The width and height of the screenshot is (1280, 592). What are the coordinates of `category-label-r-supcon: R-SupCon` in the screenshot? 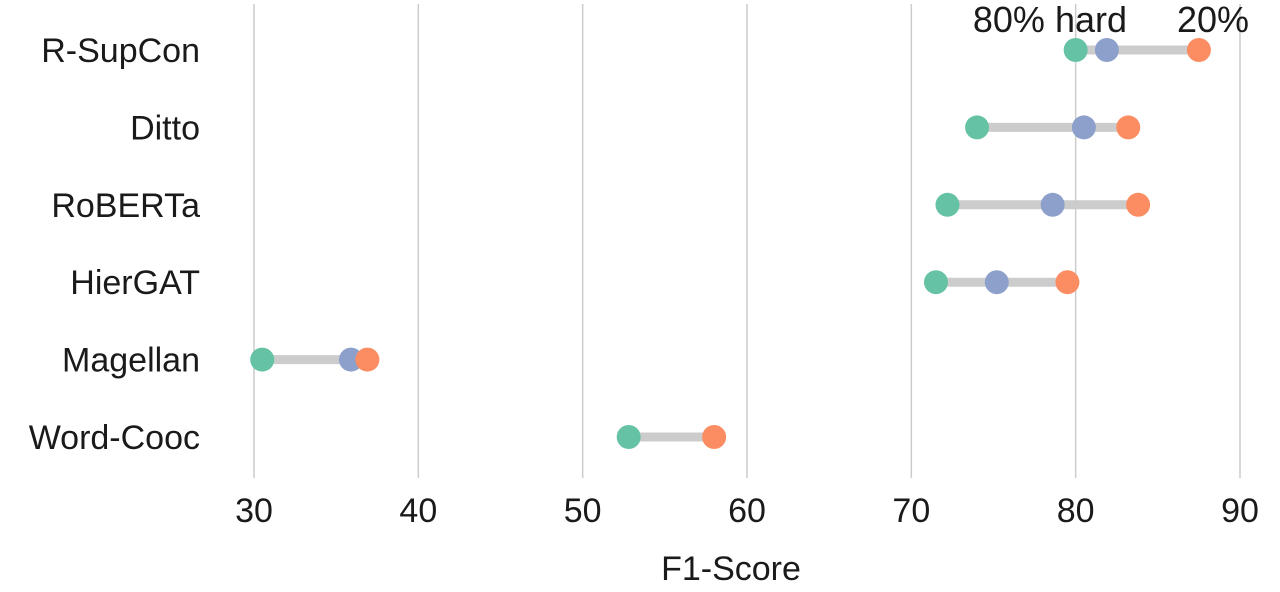 It's located at (120, 51).